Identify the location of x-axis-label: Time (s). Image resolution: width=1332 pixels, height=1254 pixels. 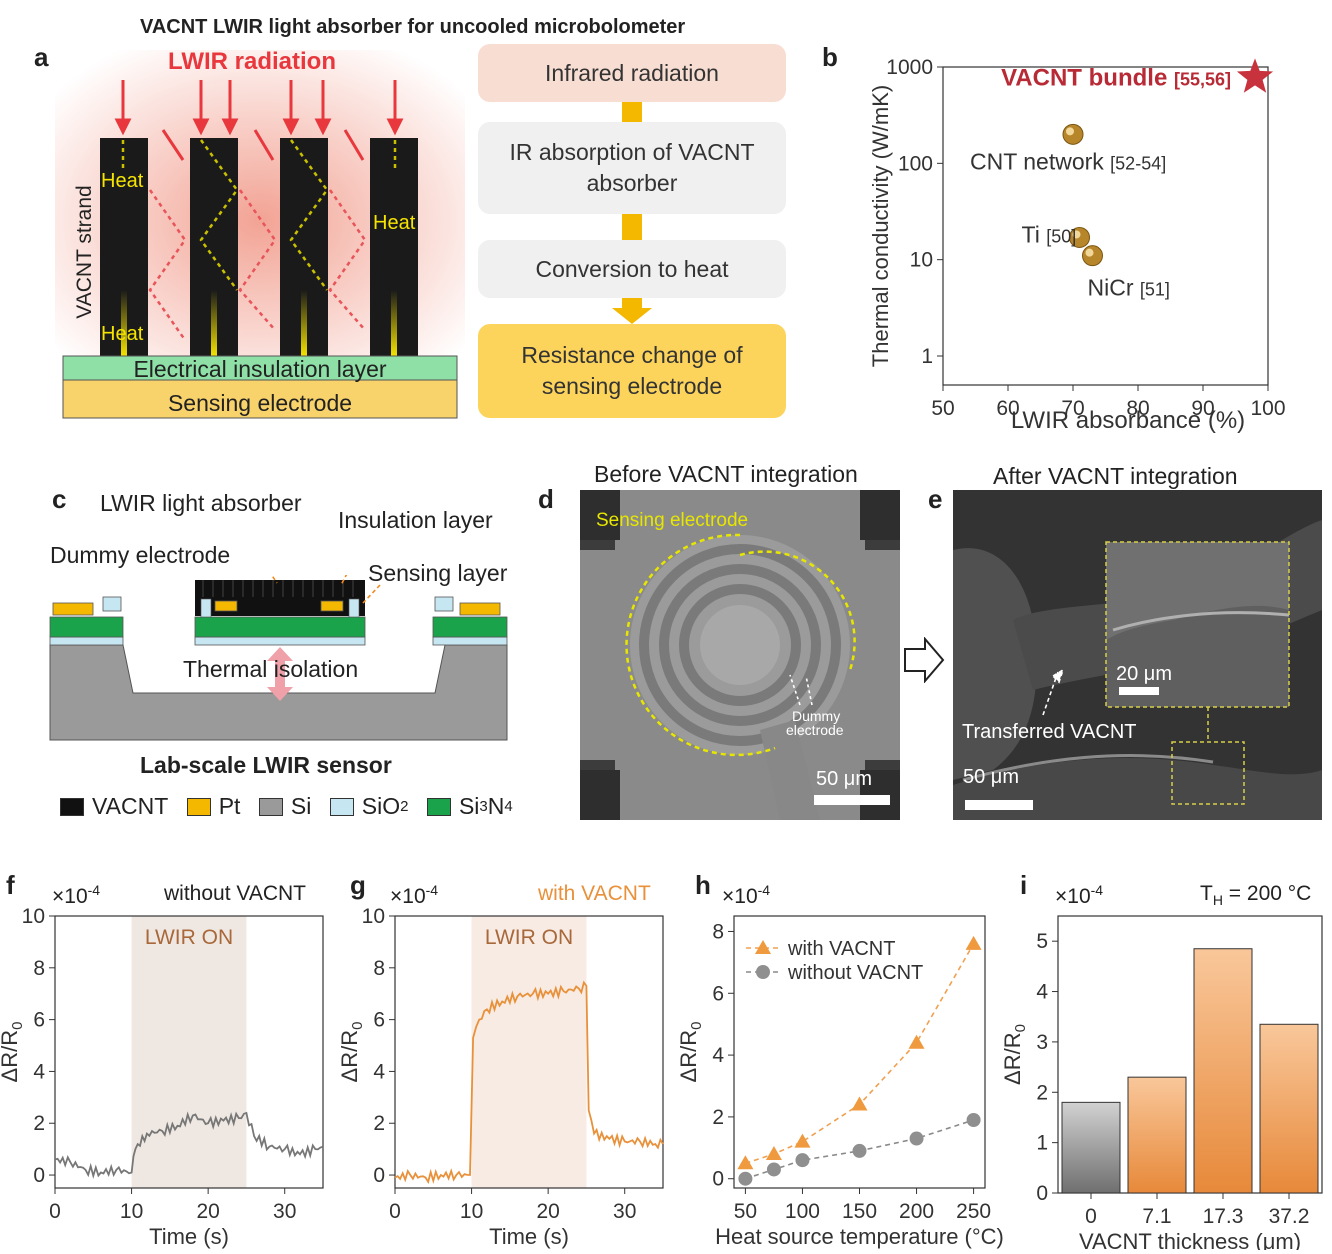
(529, 1236).